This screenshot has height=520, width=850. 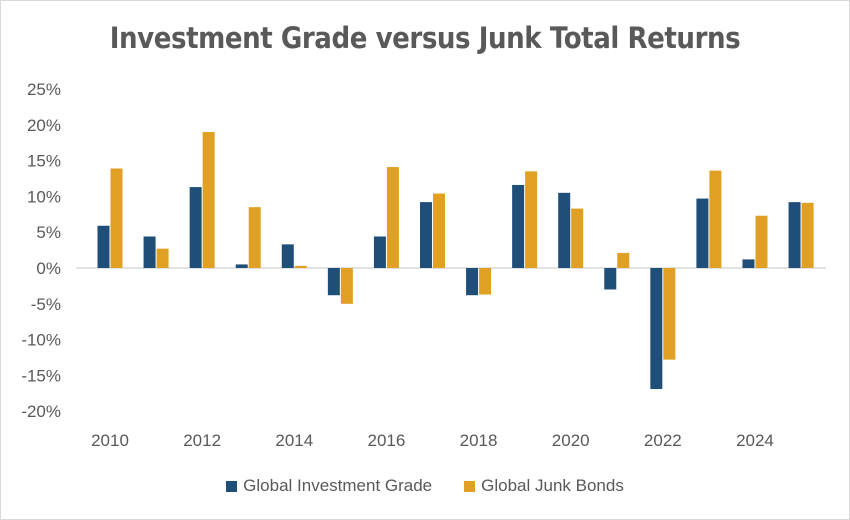 What do you see at coordinates (241, 266) in the screenshot?
I see `bar-investment-grade-2013` at bounding box center [241, 266].